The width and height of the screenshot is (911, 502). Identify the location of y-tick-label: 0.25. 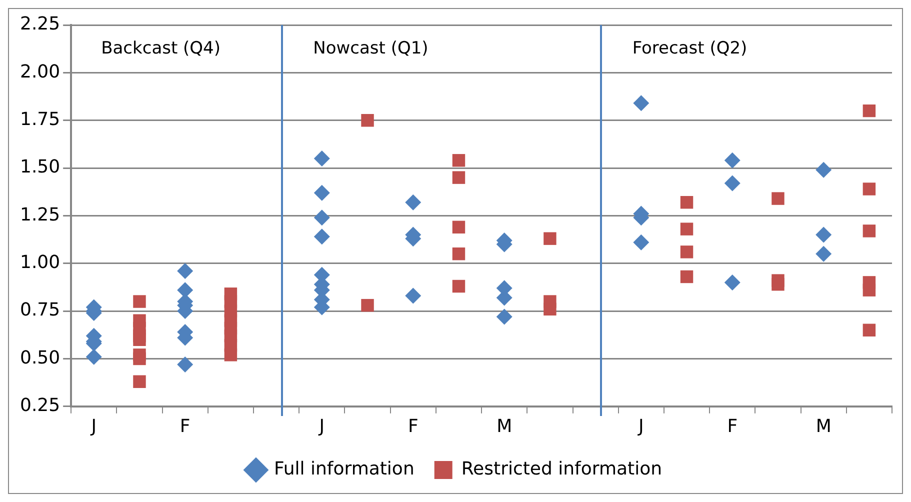
(40, 405).